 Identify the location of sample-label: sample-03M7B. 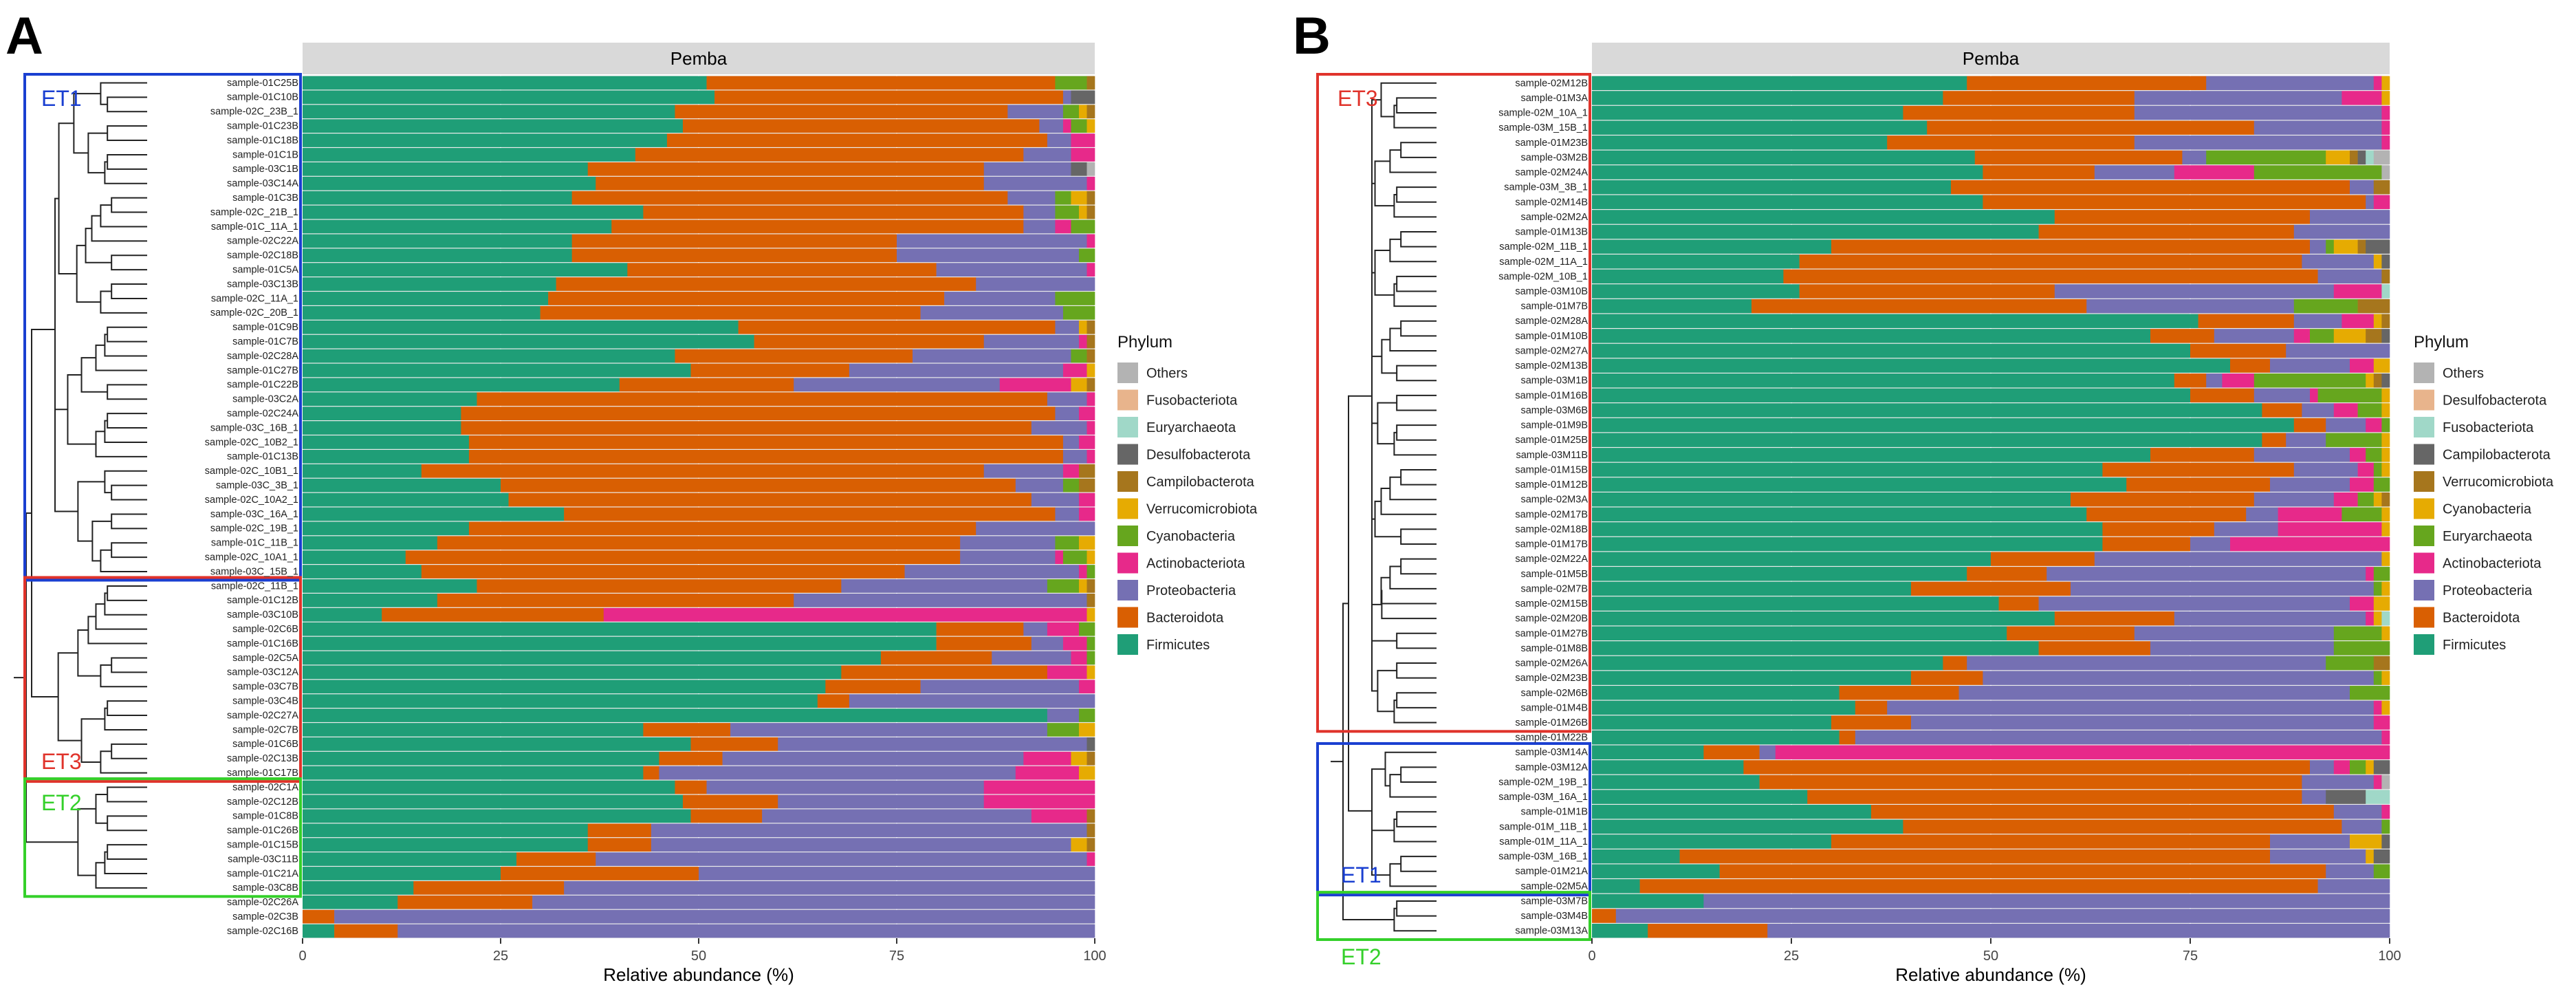
(1554, 901).